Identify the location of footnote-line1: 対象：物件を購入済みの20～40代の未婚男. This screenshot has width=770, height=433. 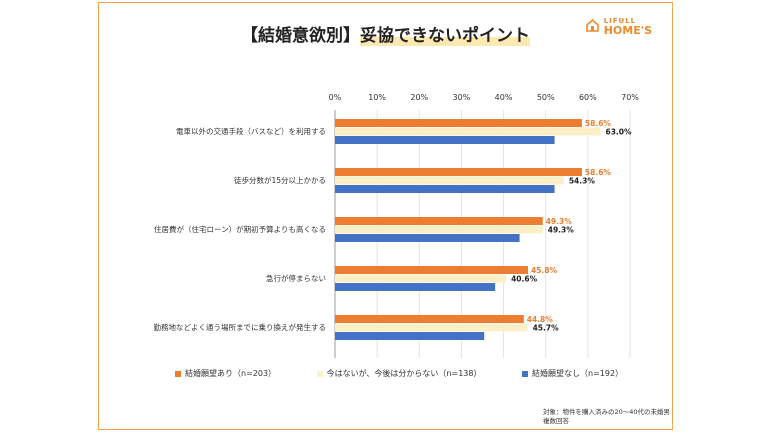
(606, 412).